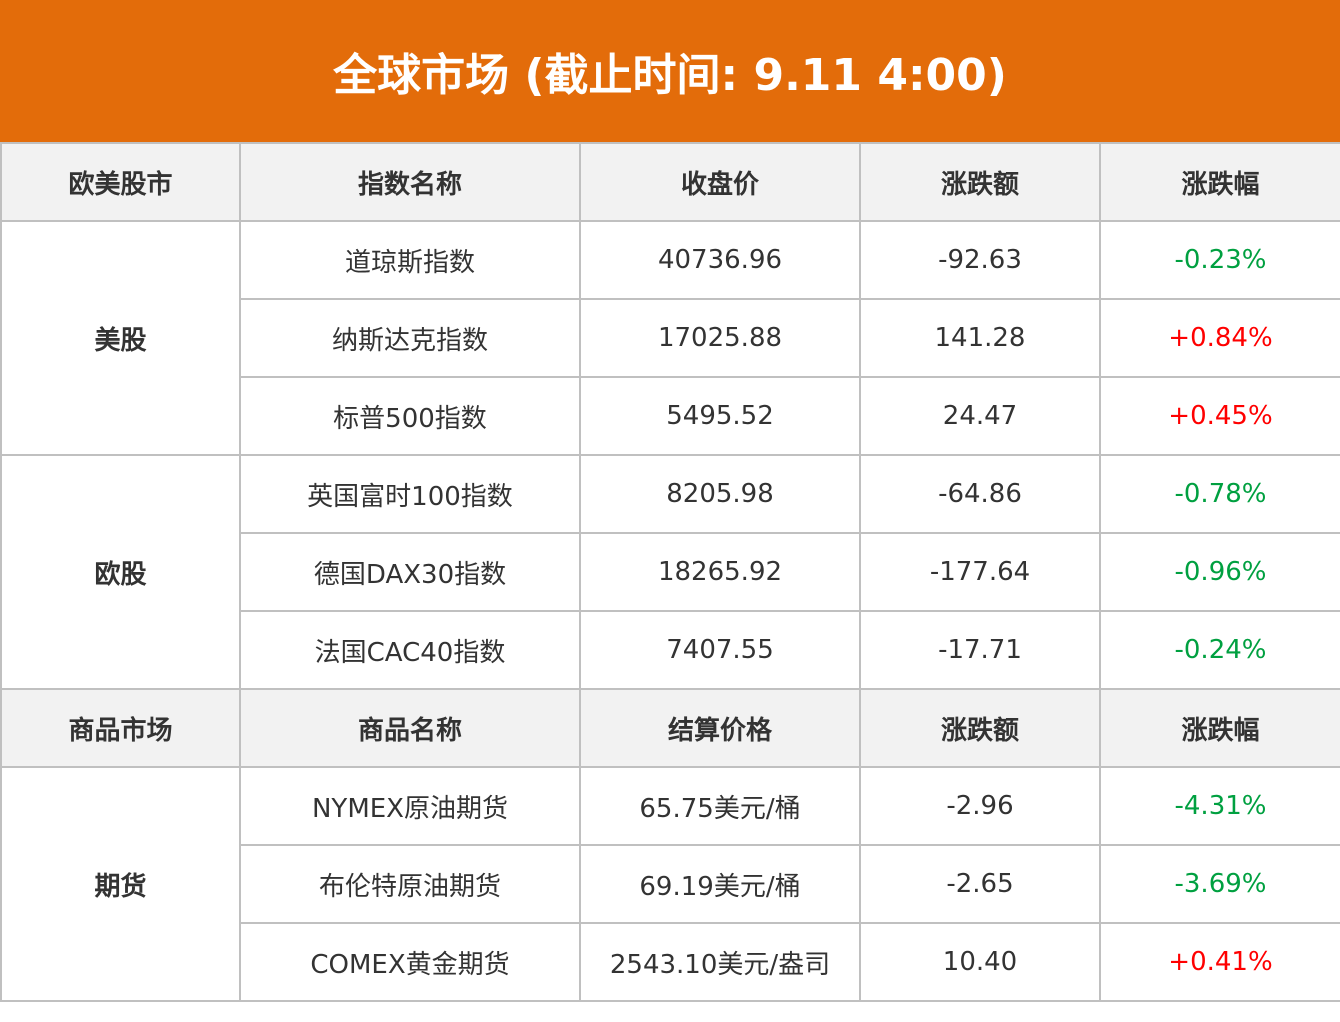 This screenshot has height=1022, width=1340. What do you see at coordinates (120, 338) in the screenshot?
I see `group-label: 美股` at bounding box center [120, 338].